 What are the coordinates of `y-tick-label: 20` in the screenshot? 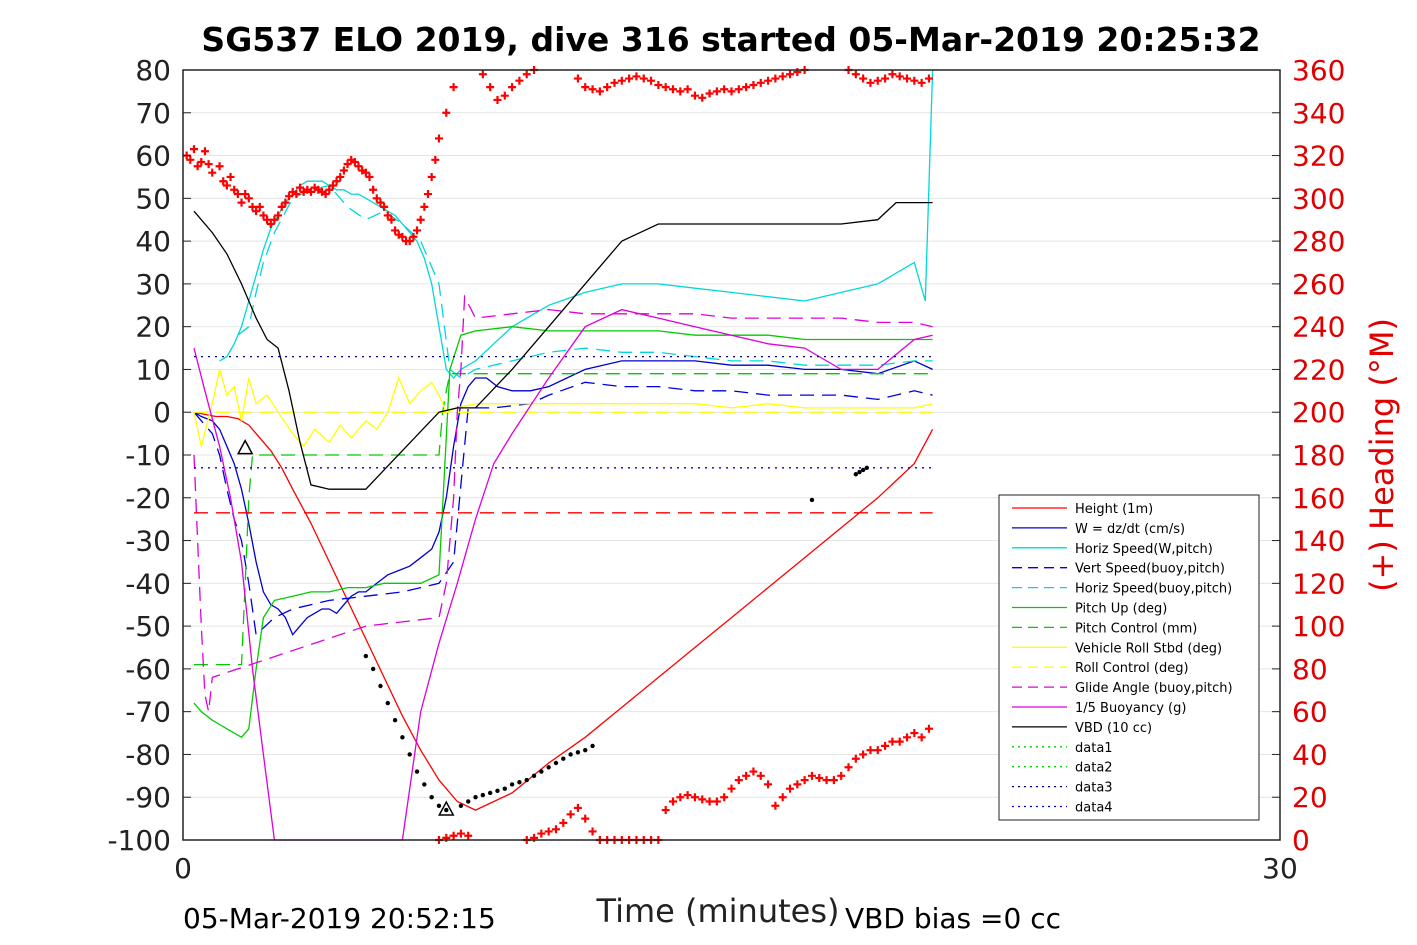 It's located at (153, 327).